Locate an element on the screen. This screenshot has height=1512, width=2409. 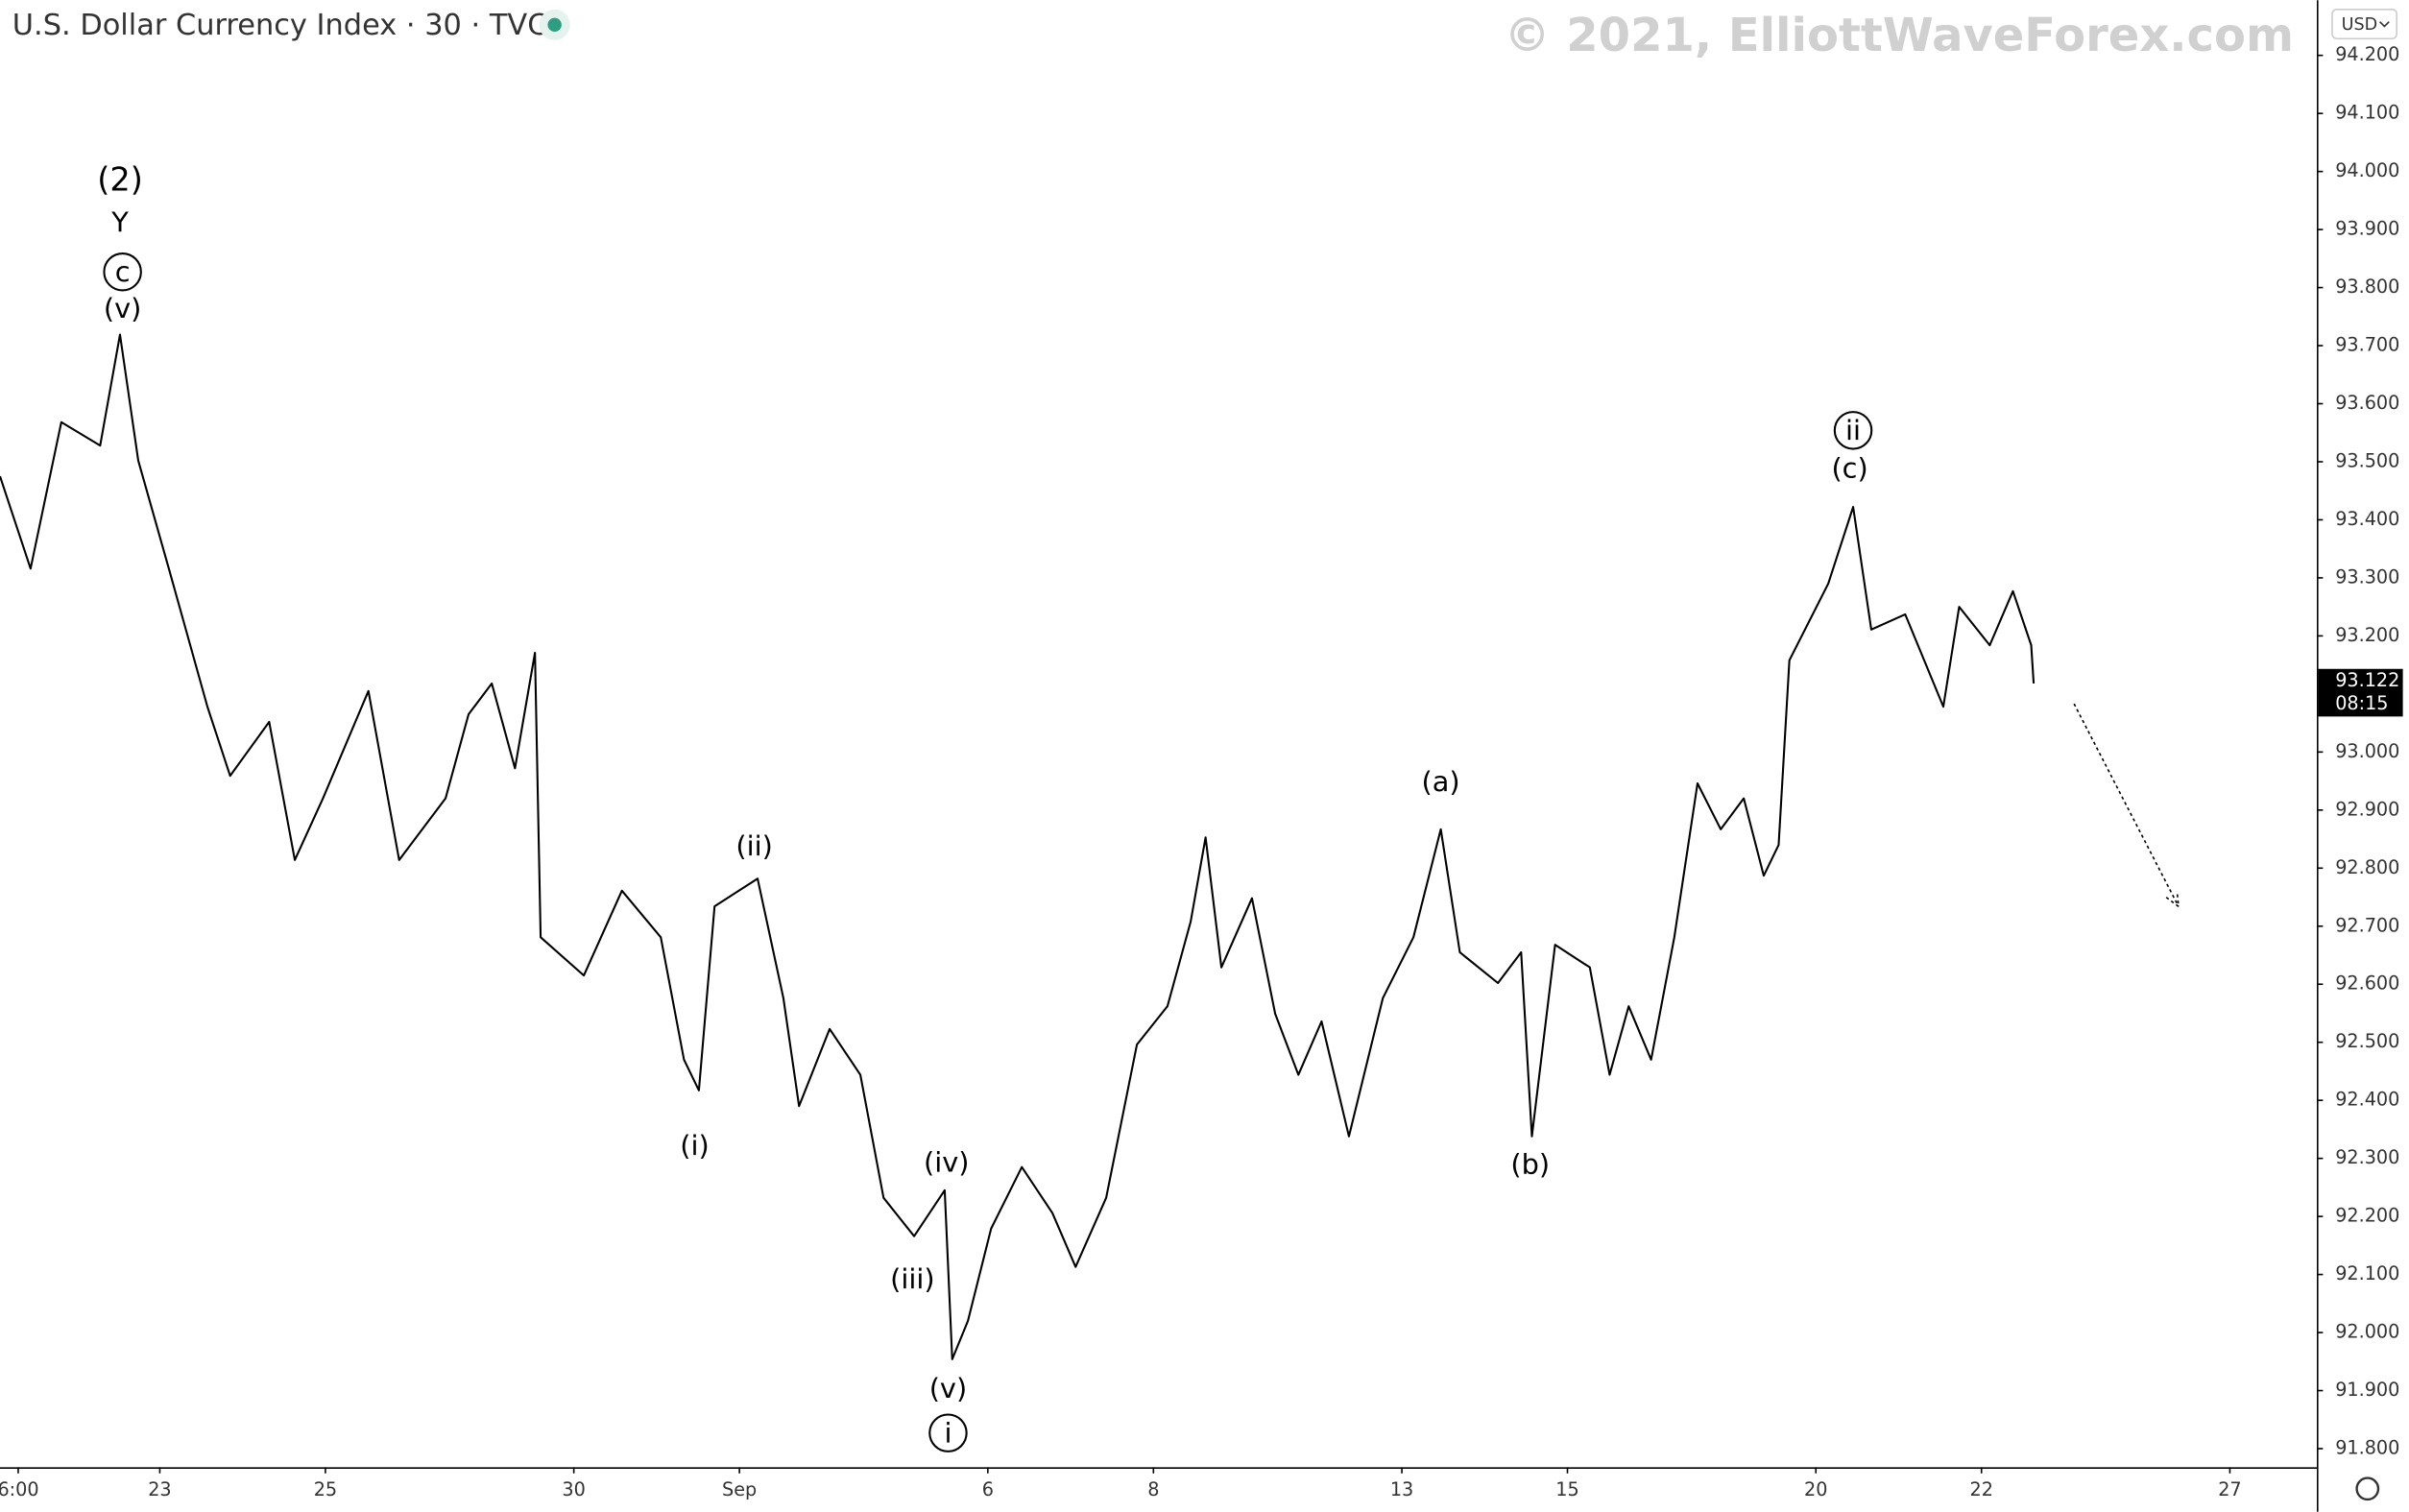
y-tick-label: 93.400 is located at coordinates (2367, 519).